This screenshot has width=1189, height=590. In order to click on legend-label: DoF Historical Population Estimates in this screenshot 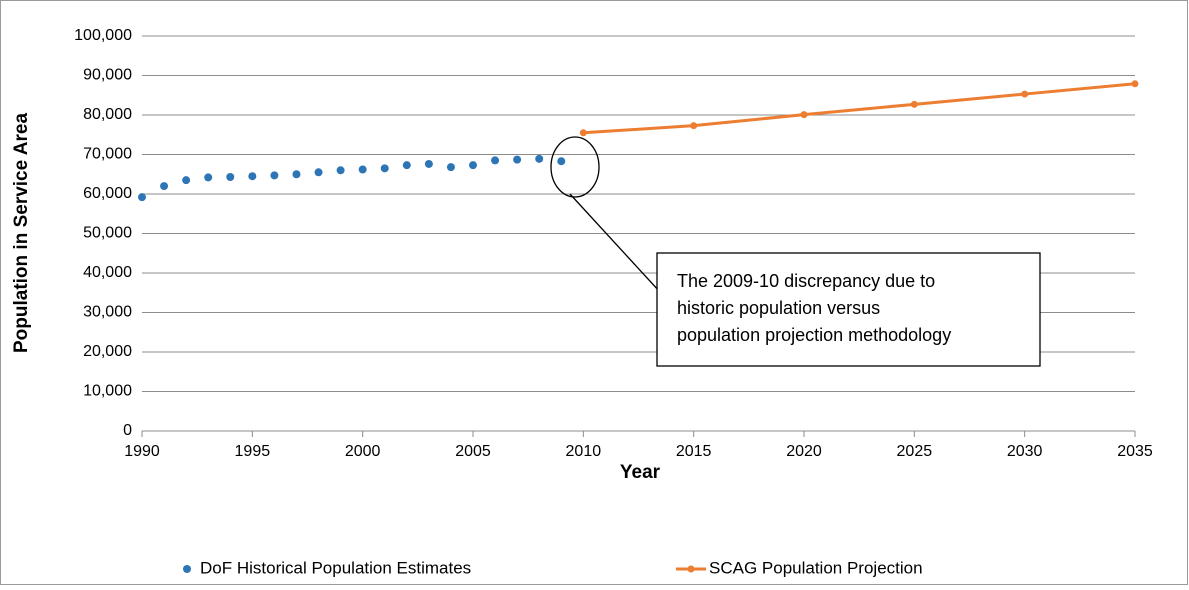, I will do `click(335, 567)`.